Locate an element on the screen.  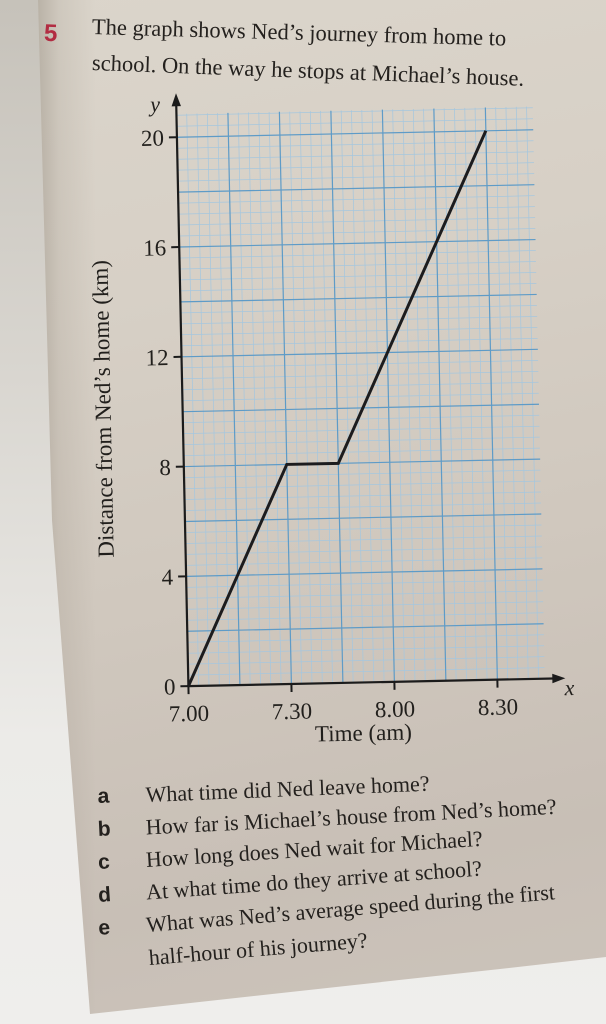
svg-text: 4 is located at coordinates (167, 577).